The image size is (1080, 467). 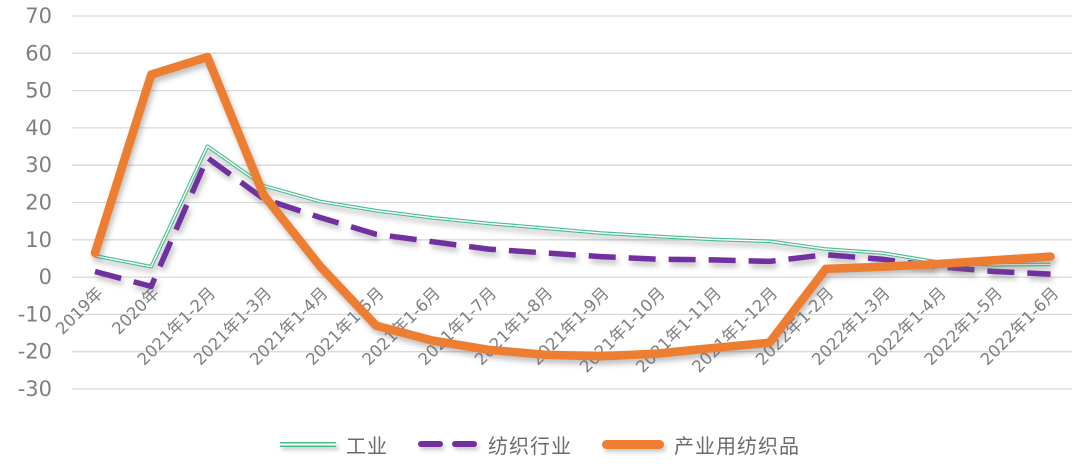 What do you see at coordinates (38, 165) in the screenshot?
I see `y-tick-label: 30` at bounding box center [38, 165].